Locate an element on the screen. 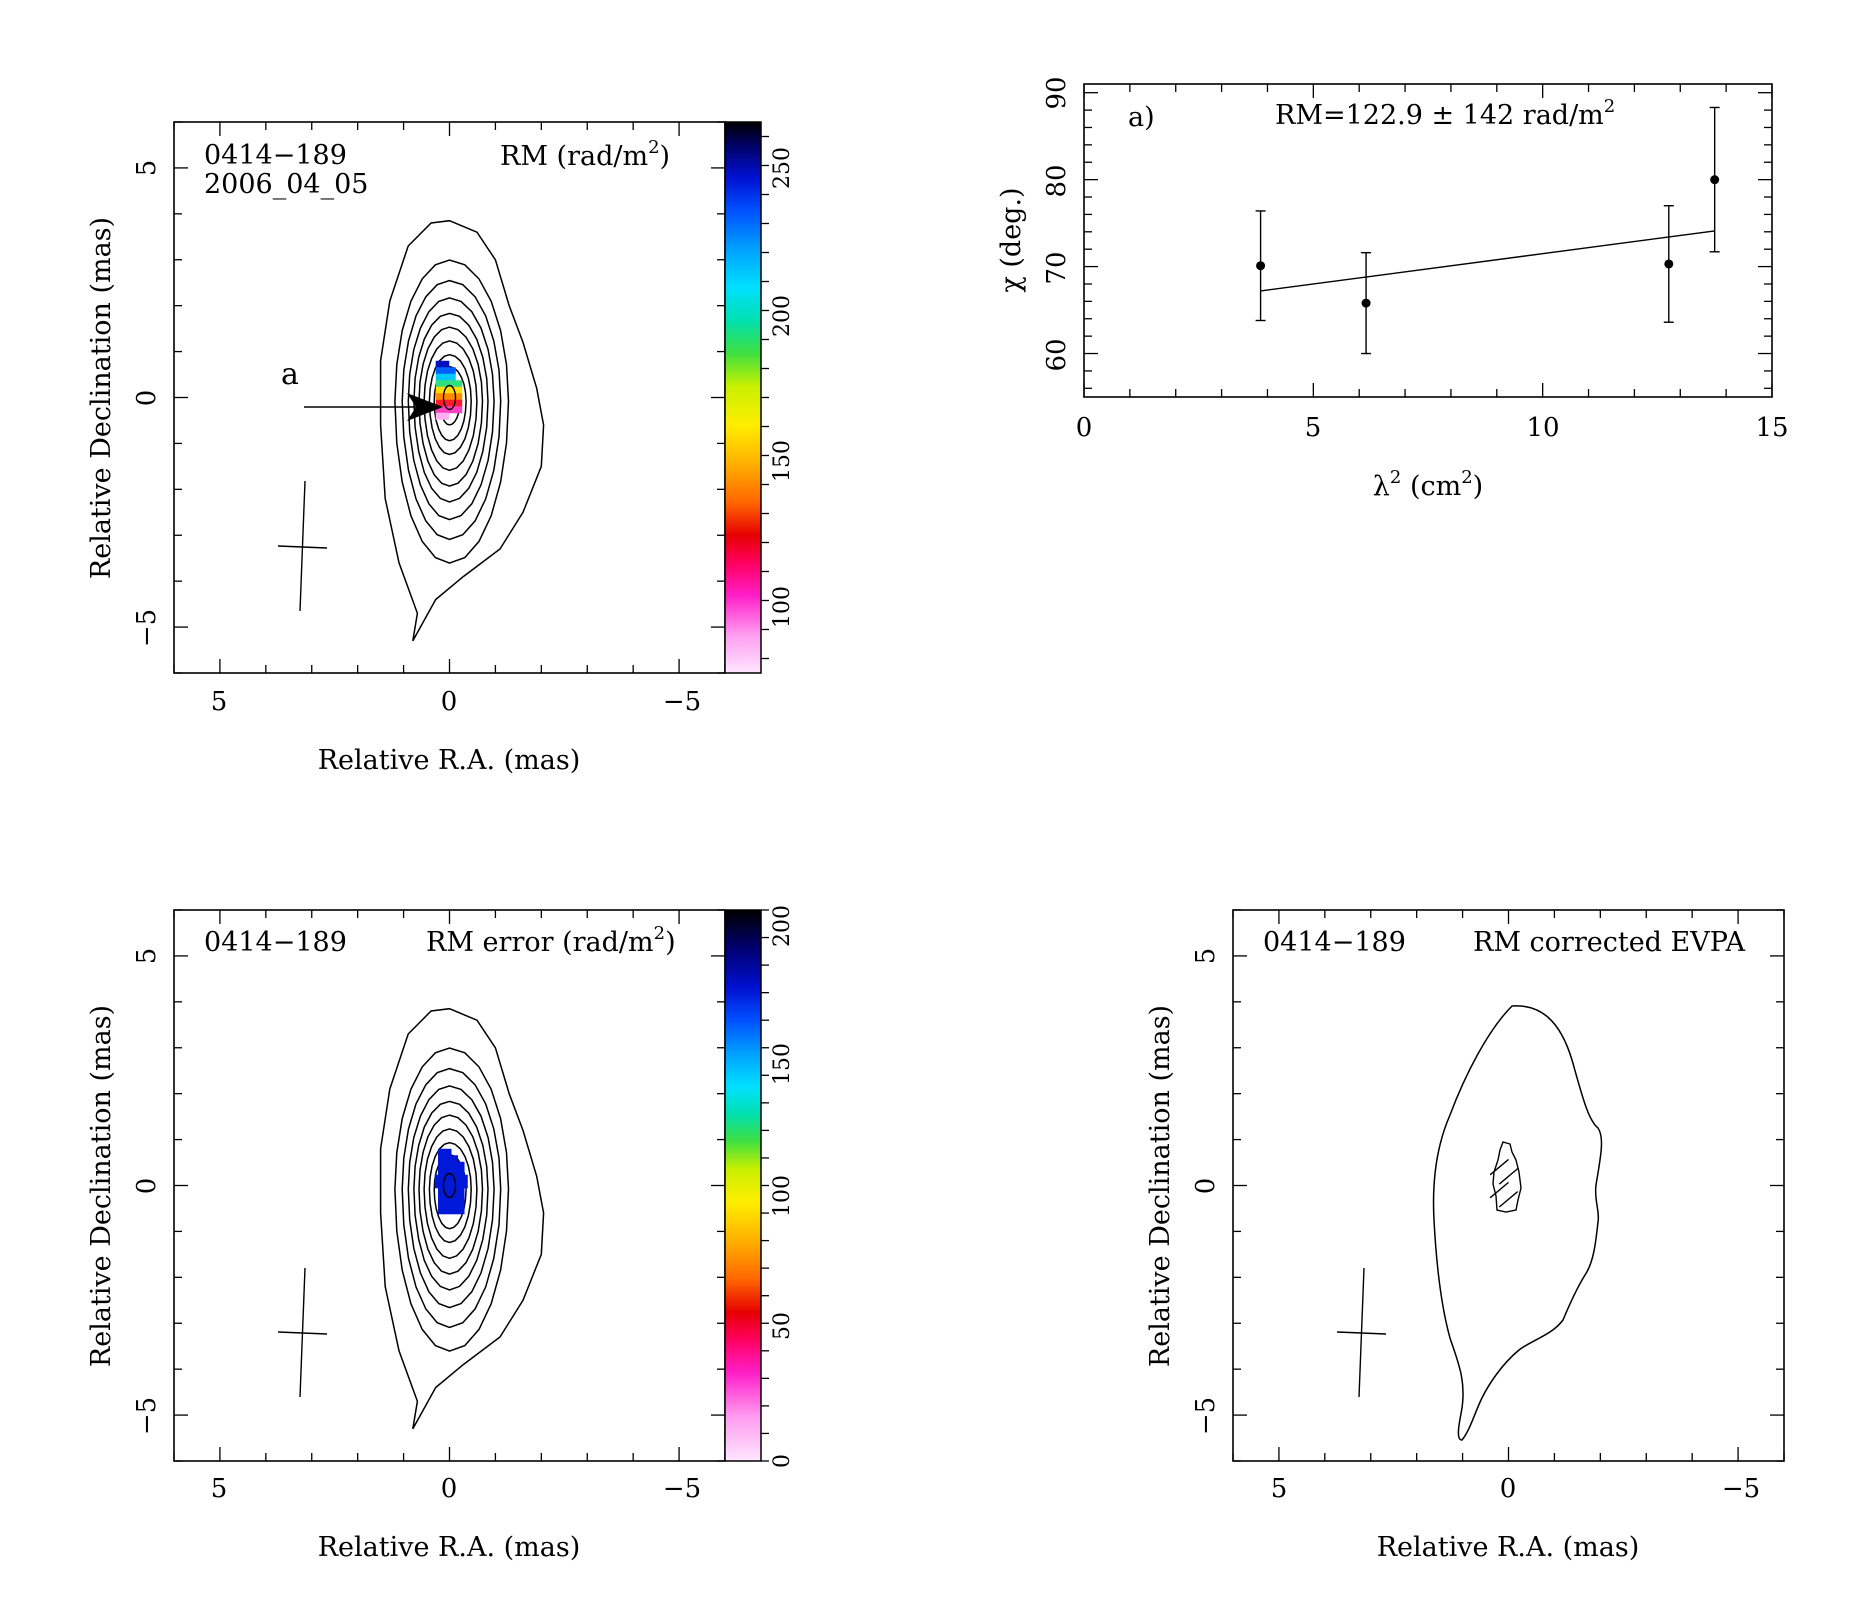  evpa-plot-frame is located at coordinates (1508, 1185).